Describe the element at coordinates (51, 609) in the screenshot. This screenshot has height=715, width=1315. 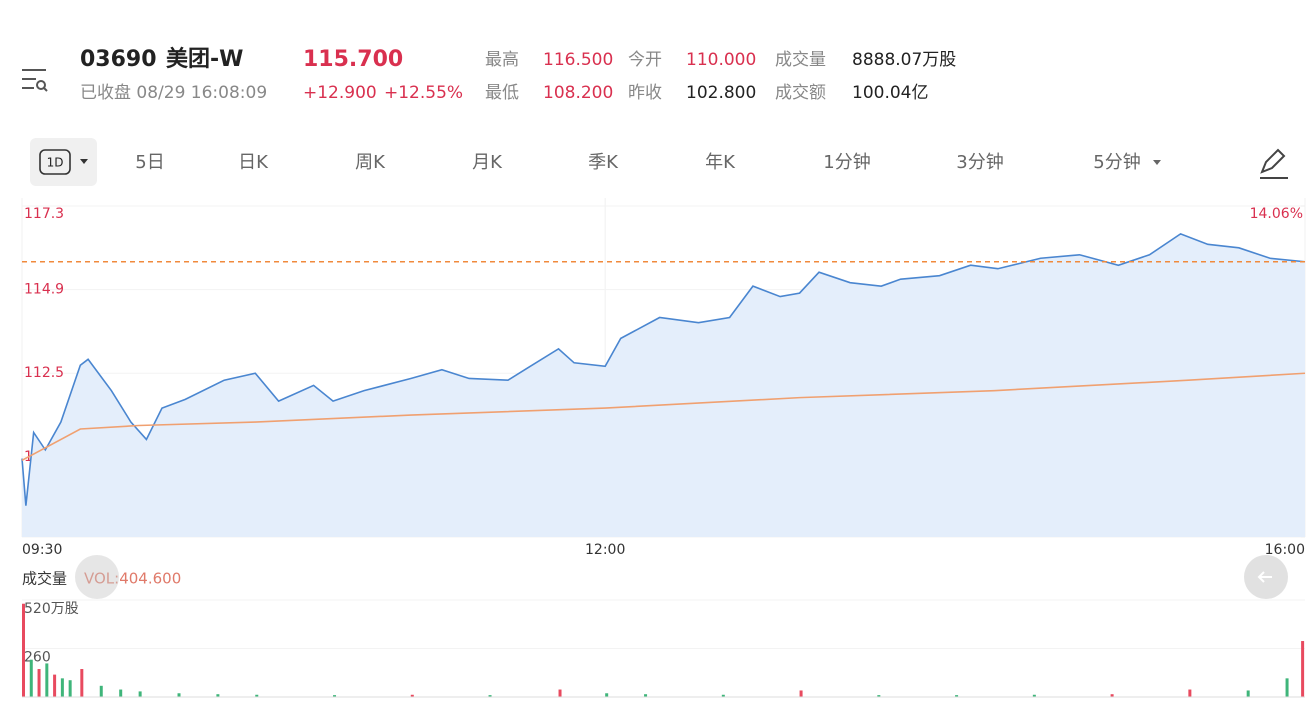
I see `volume-tick-label: 520万股` at that location.